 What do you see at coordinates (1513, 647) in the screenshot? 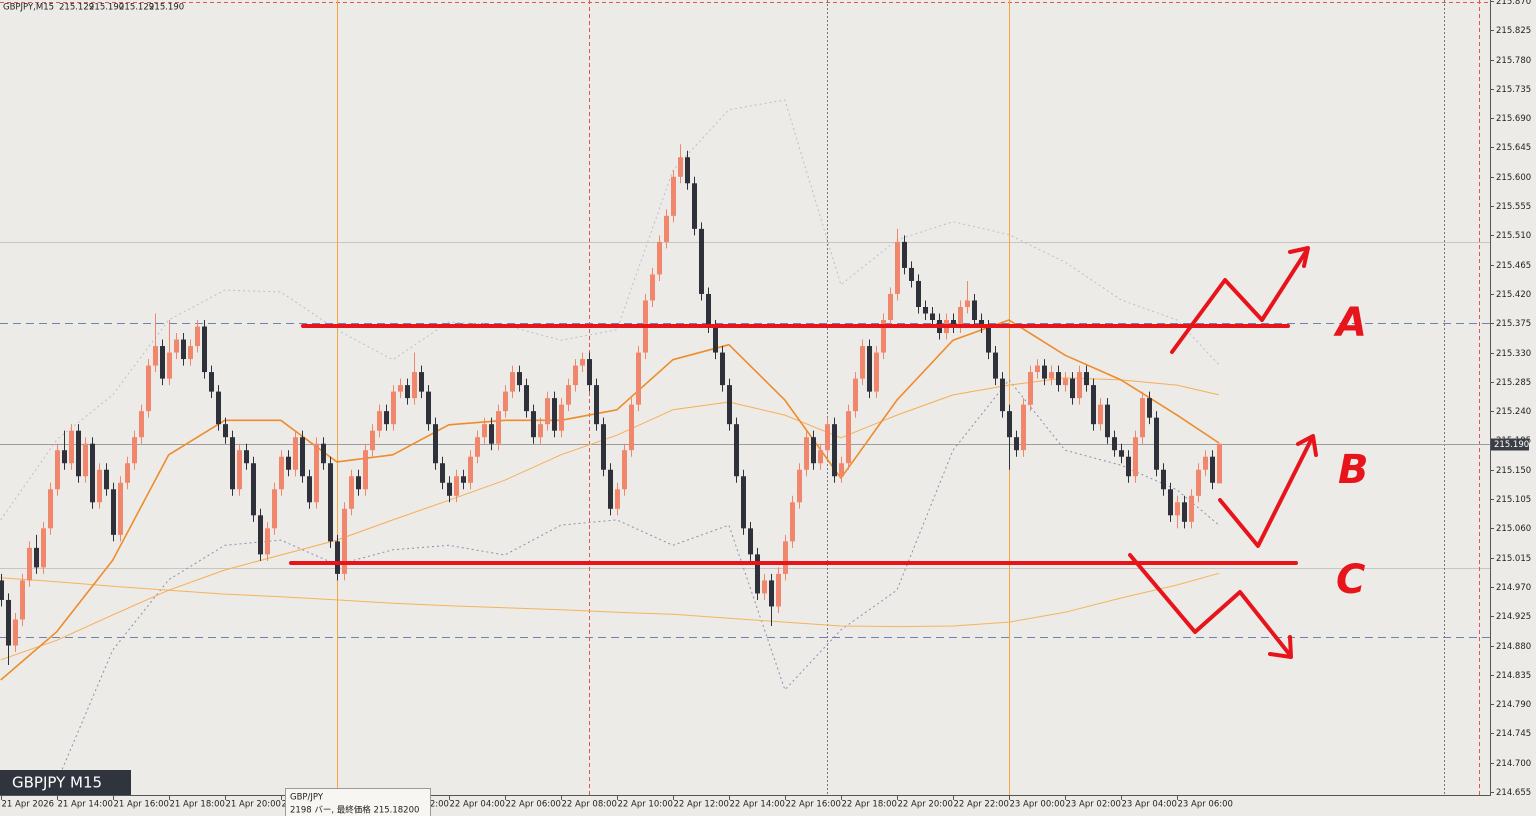
I see `y-tick-label: 214.880` at bounding box center [1513, 647].